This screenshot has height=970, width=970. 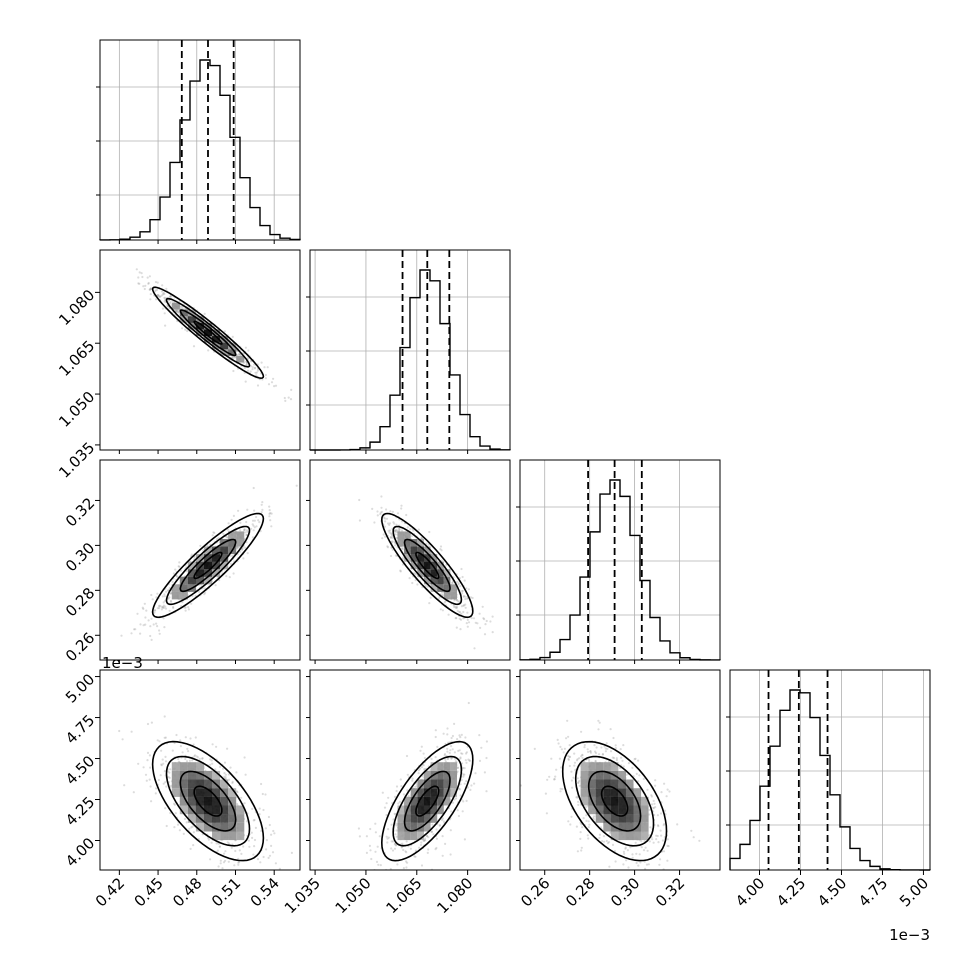 I want to click on density-panel, so click(x=410, y=770).